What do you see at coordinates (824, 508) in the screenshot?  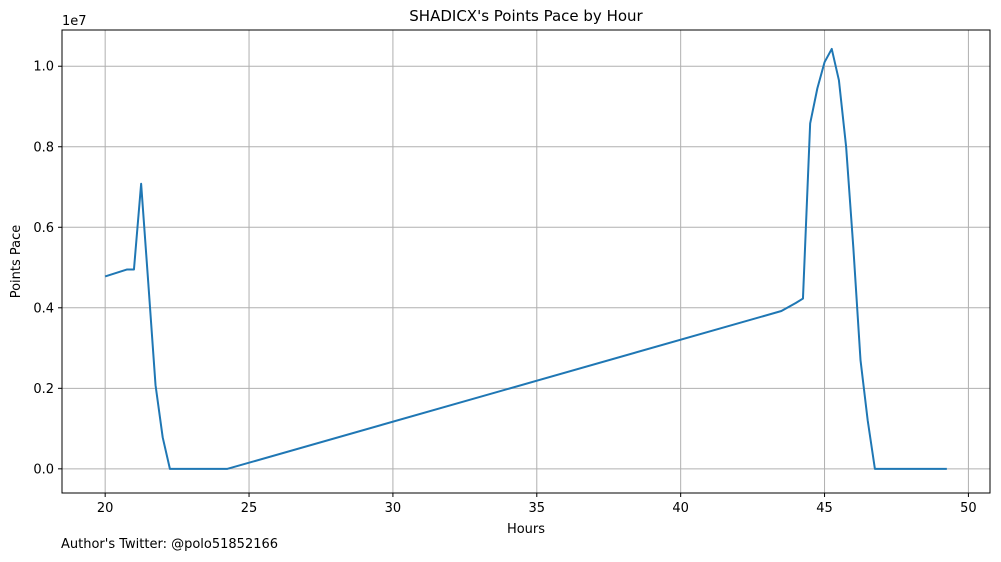 I see `x-tick-label: 45` at bounding box center [824, 508].